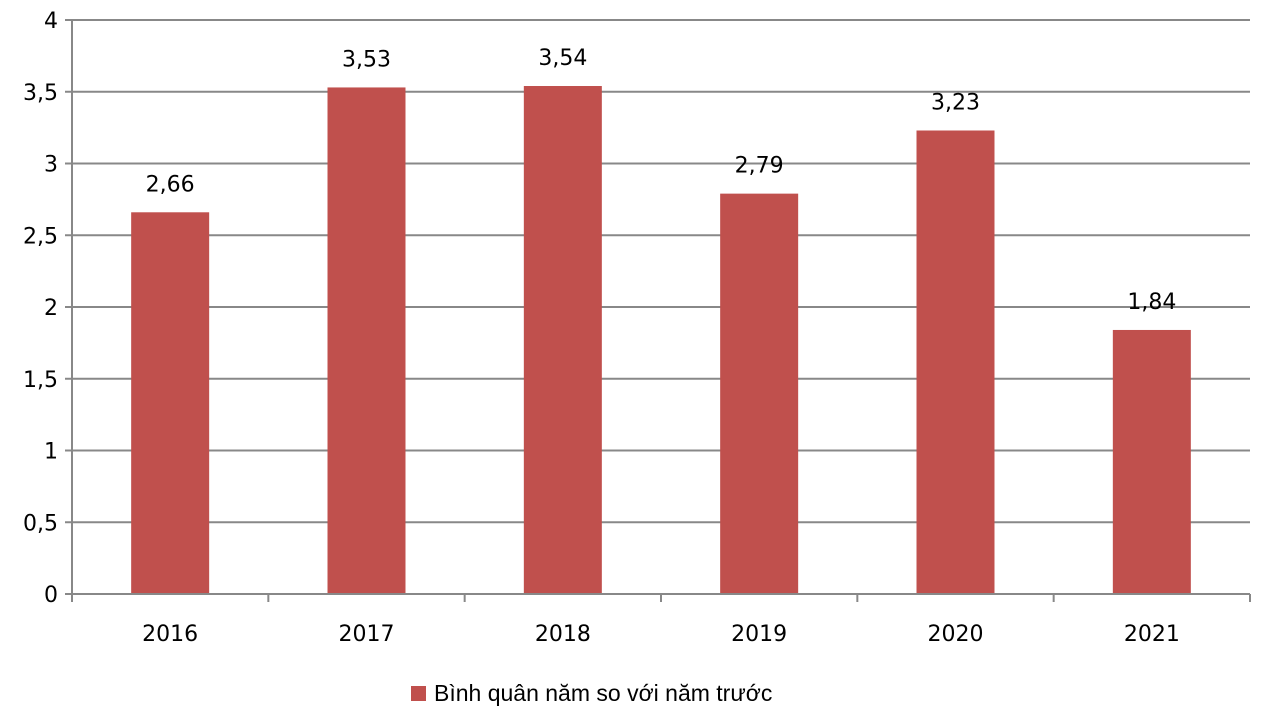  Describe the element at coordinates (418, 693) in the screenshot. I see `legend-swatch` at that location.